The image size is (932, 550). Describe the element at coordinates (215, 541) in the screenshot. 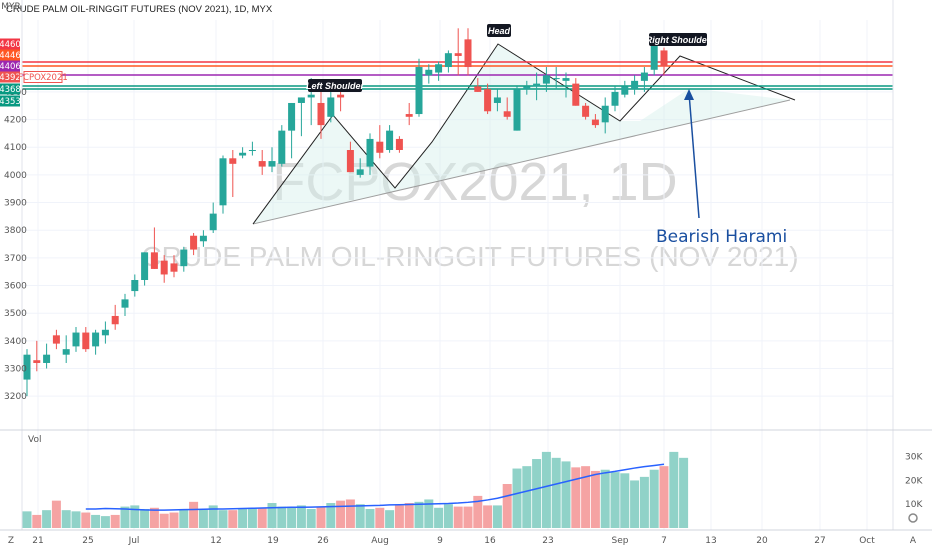

I see `time-tick-label: 12` at that location.